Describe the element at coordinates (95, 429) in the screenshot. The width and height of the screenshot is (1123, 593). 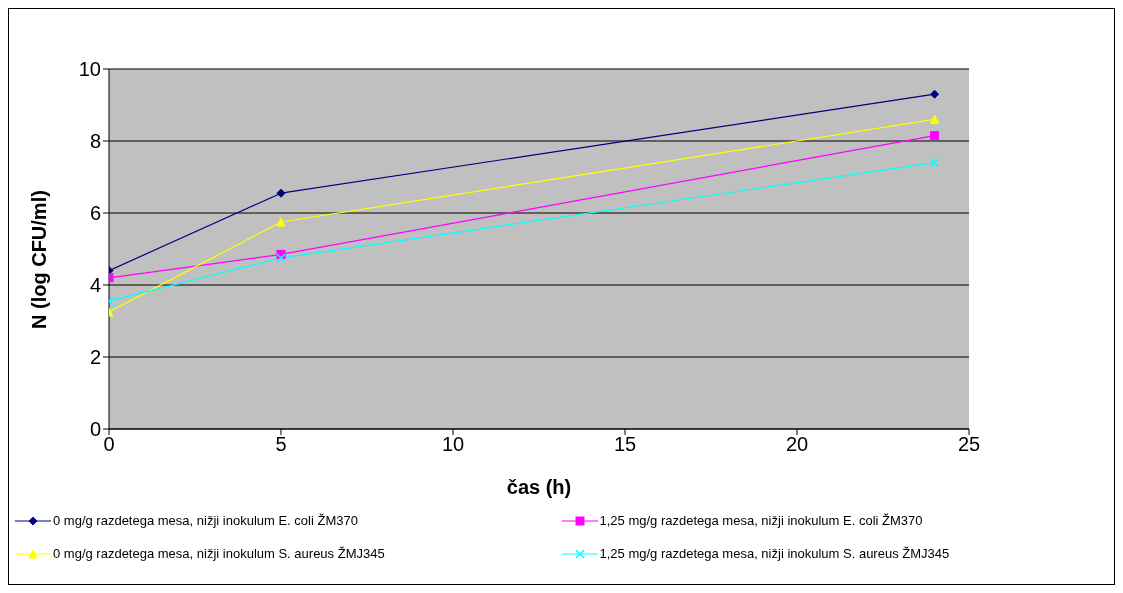
I see `y-tick-label: 0` at that location.